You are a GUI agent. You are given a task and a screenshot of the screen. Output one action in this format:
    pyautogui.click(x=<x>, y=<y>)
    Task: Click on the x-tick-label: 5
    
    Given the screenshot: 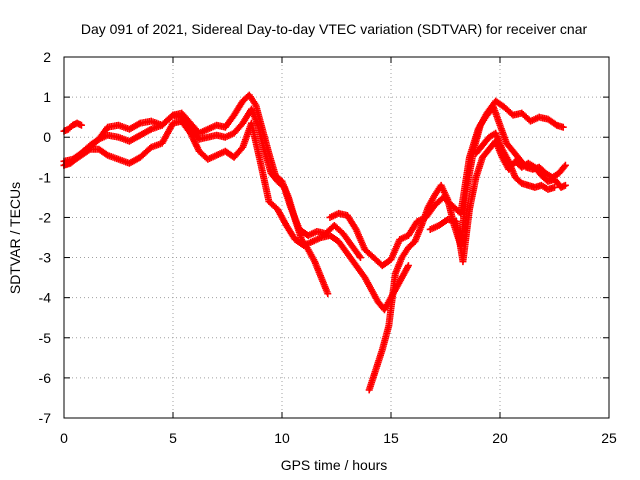 What is the action you would take?
    pyautogui.click(x=173, y=438)
    